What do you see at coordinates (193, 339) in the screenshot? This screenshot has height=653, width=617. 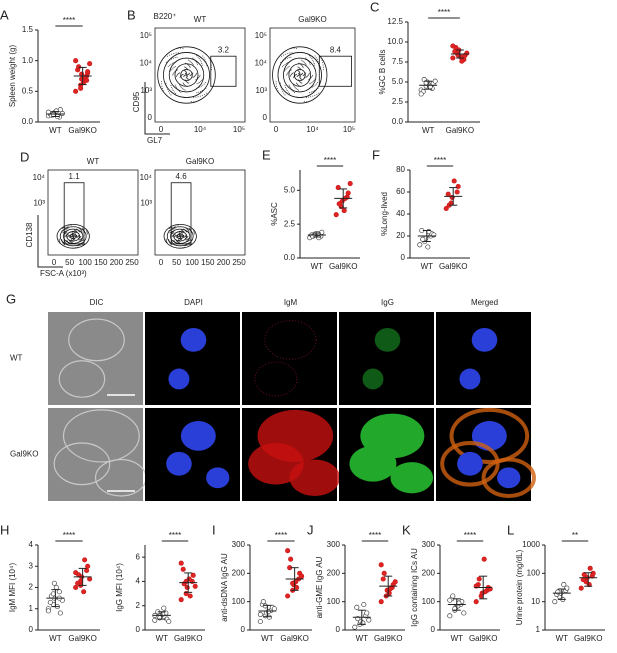 I see `nucleus` at bounding box center [193, 339].